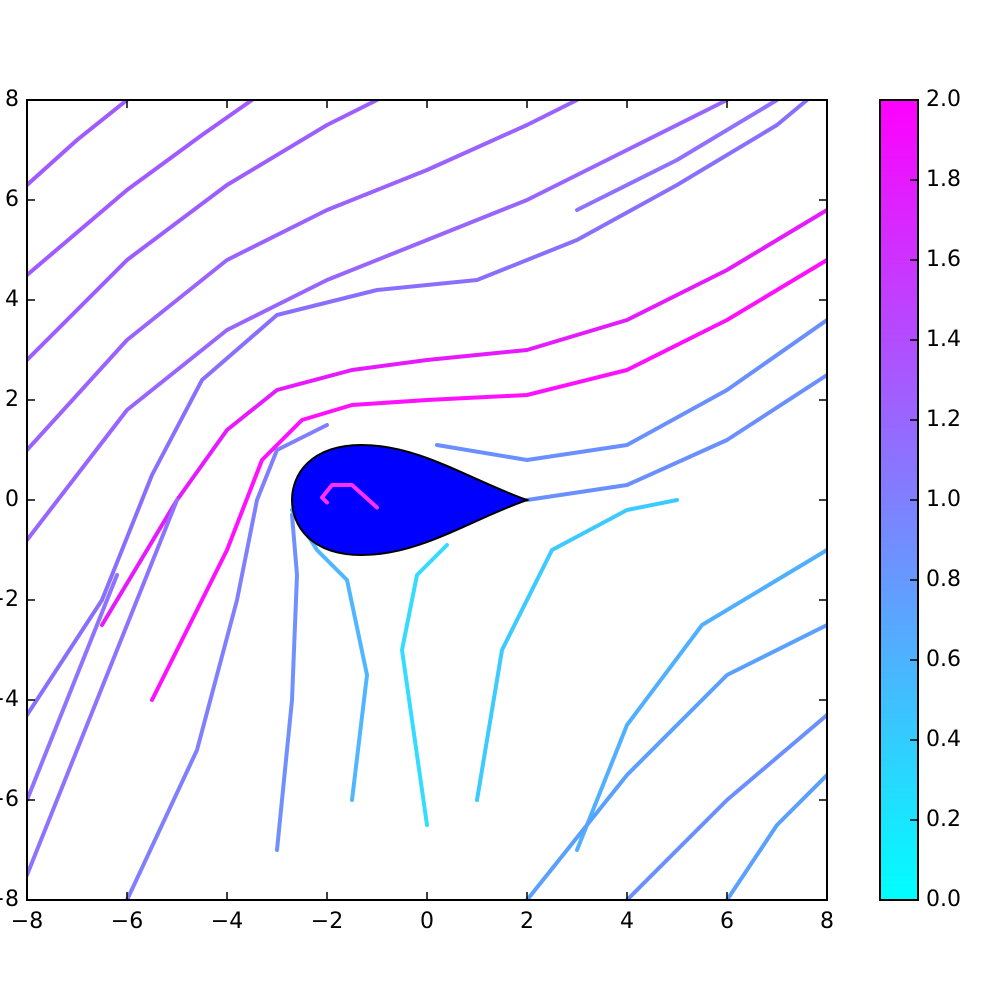 The image size is (1000, 1000). I want to click on colorbar-tick-label: 1.6, so click(943, 259).